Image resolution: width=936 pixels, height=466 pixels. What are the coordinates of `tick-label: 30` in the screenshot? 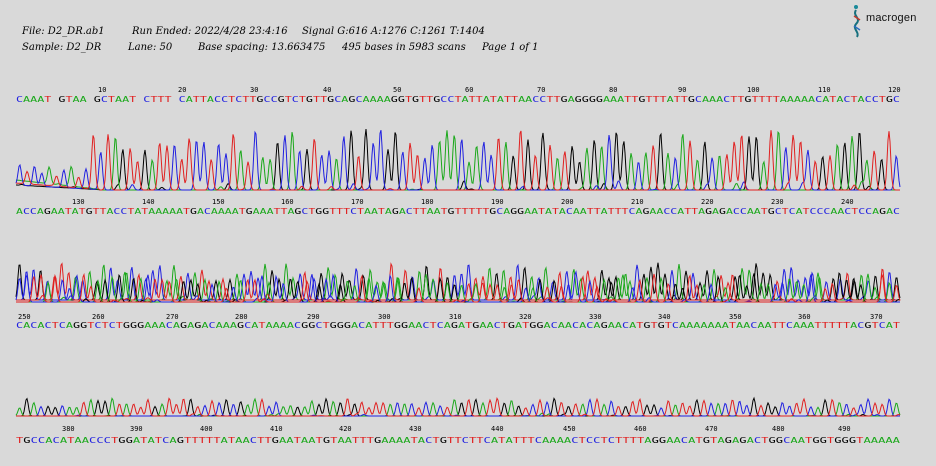 It's located at (254, 90).